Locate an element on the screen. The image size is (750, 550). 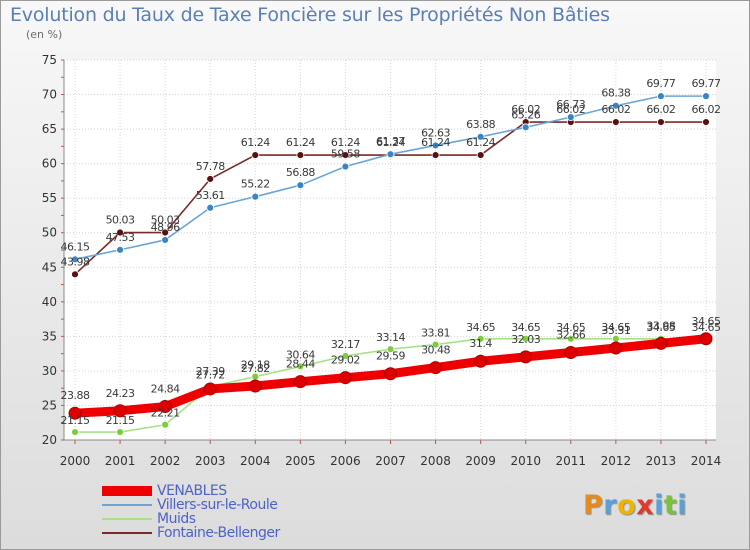
logo-letter: P is located at coordinates (593, 505).